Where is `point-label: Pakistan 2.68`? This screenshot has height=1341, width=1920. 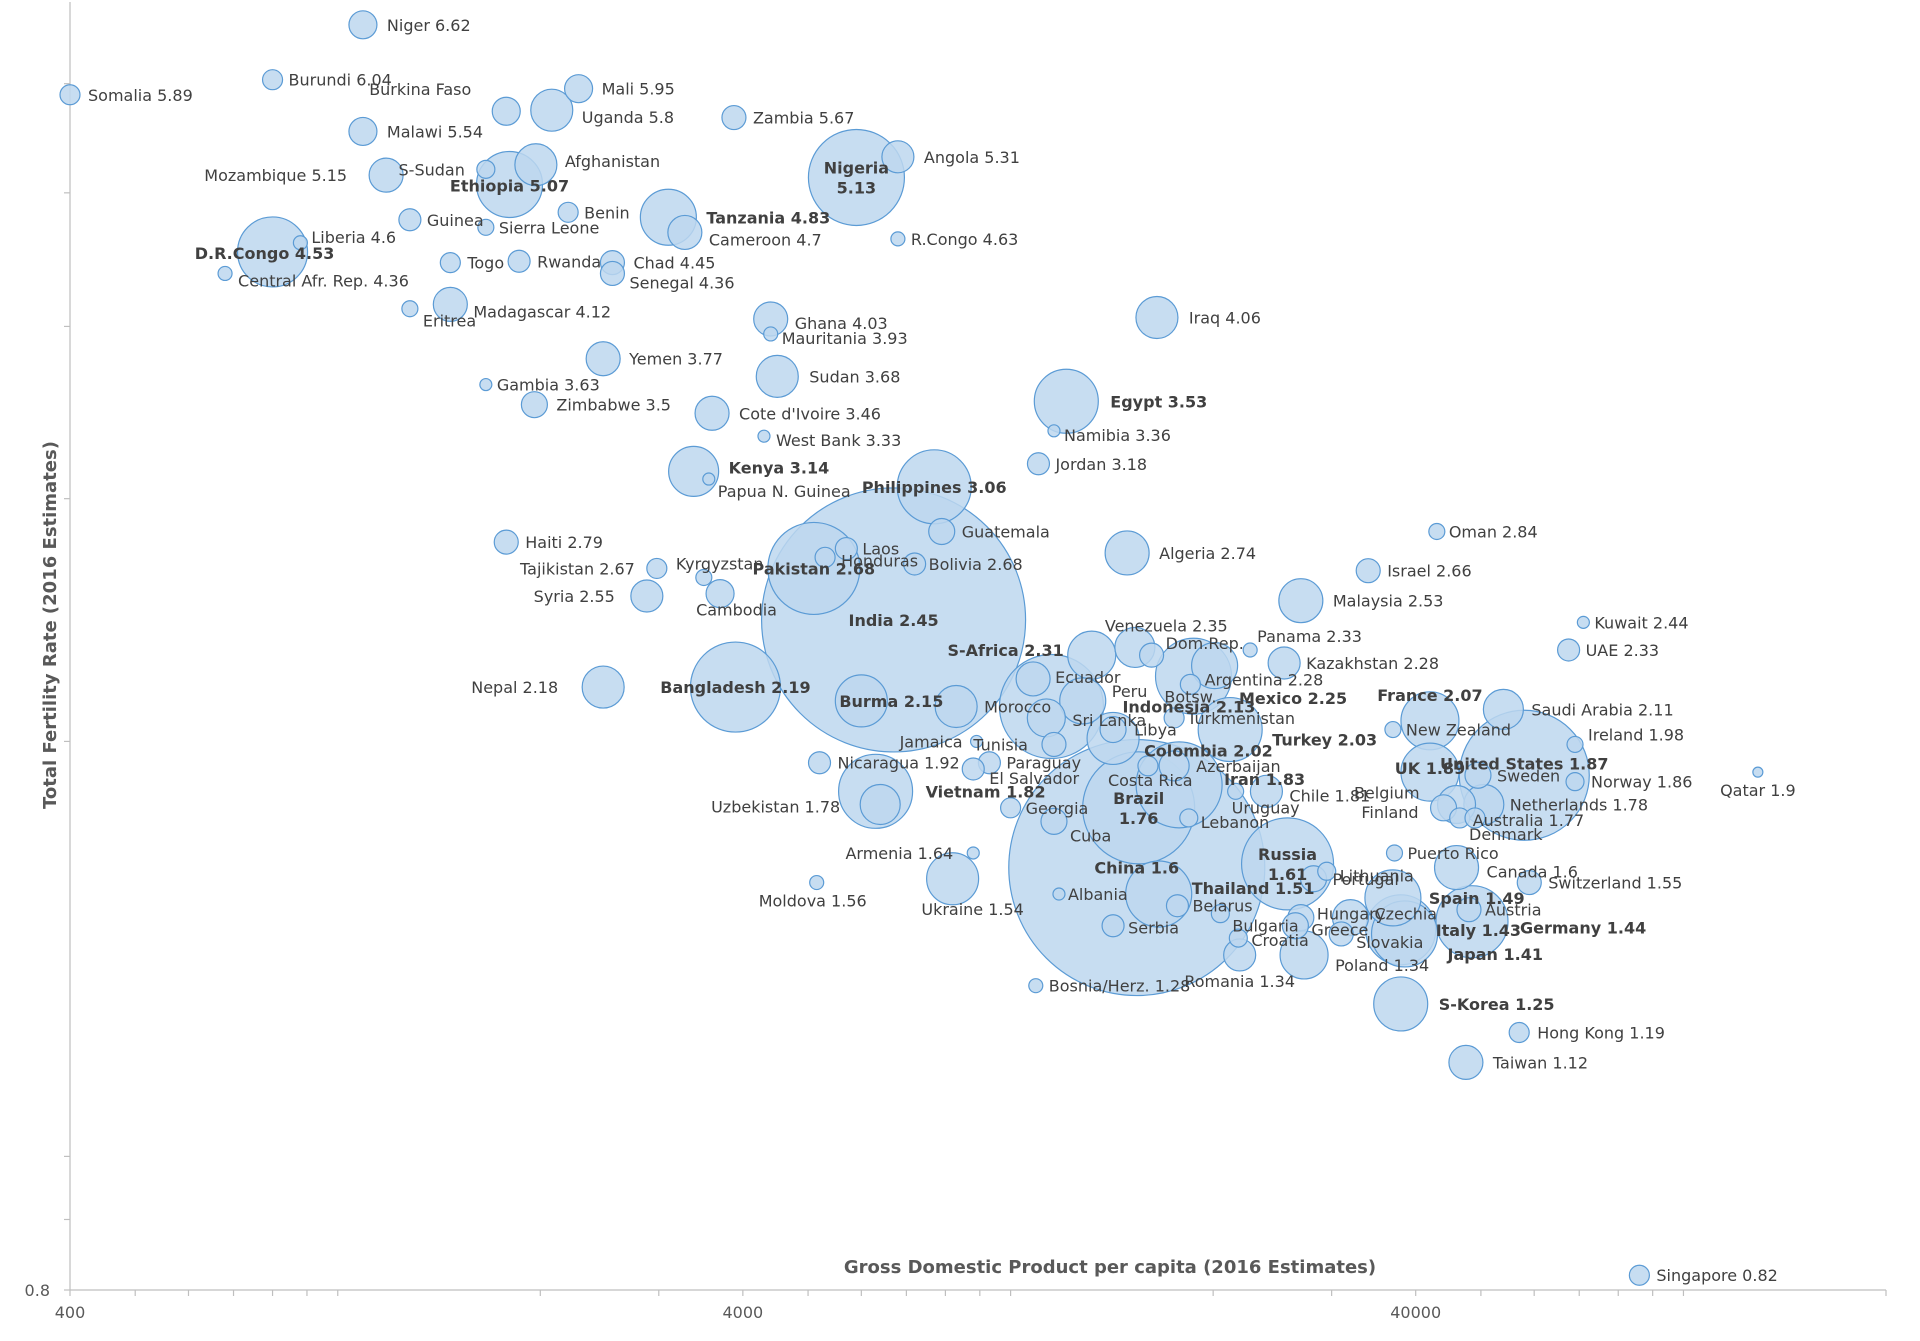 point-label: Pakistan 2.68 is located at coordinates (814, 568).